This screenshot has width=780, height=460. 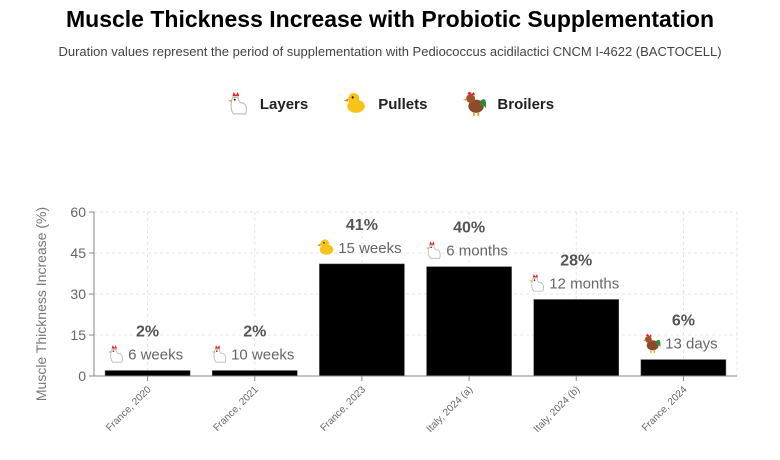 I want to click on legend: Layers Pullets Broilers, so click(x=390, y=104).